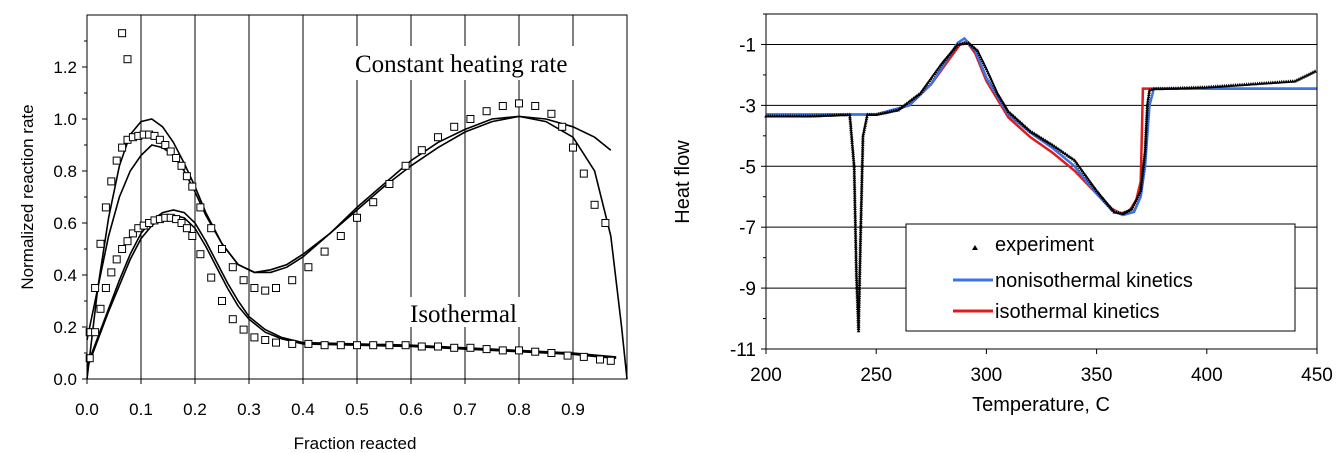 This screenshot has height=453, width=1343. I want to click on right-x-tick-label: 300, so click(987, 375).